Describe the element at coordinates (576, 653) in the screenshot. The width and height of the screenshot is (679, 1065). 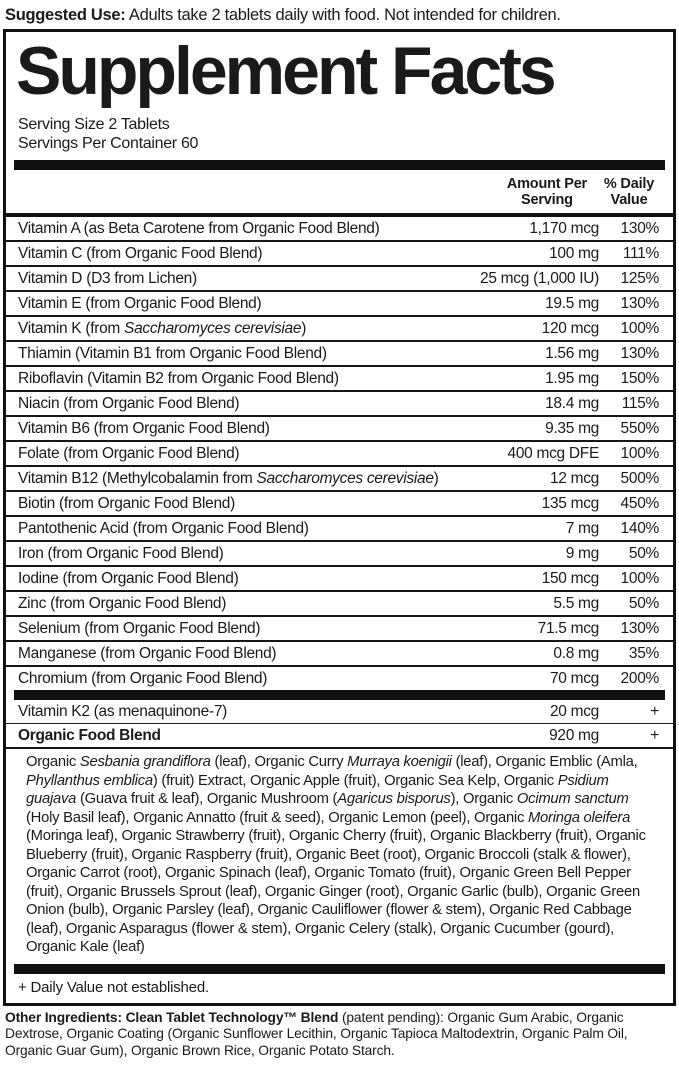
I see `nutrient-amount: 0.8 mg` at that location.